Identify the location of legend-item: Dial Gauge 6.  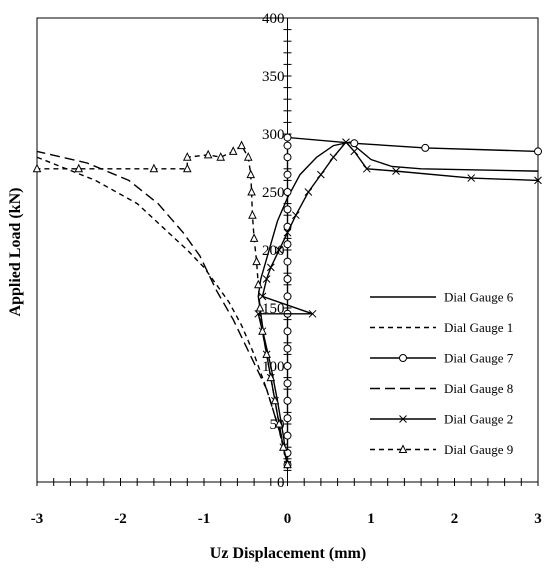
(442, 297).